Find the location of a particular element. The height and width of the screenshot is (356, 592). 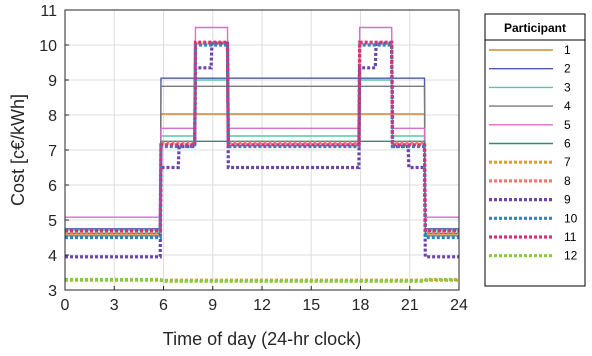

x-tick-label: 24 is located at coordinates (459, 305).